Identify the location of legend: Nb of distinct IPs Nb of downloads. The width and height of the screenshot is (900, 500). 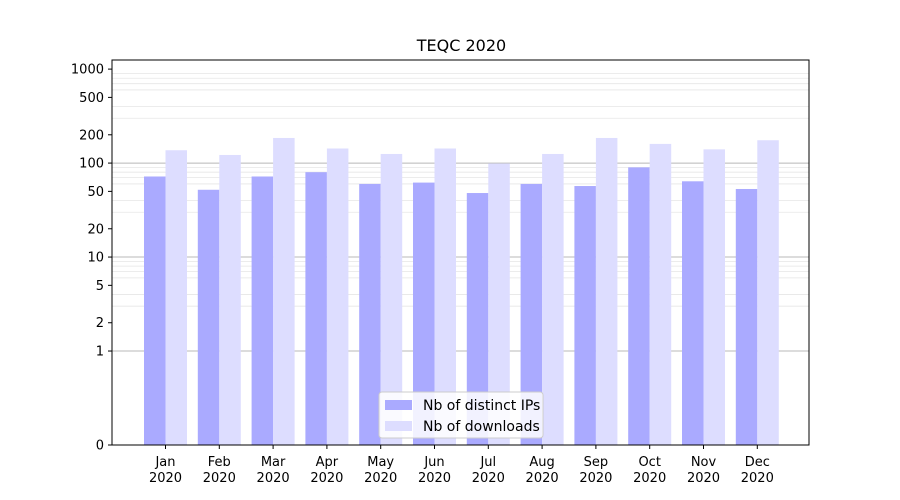
(461, 415).